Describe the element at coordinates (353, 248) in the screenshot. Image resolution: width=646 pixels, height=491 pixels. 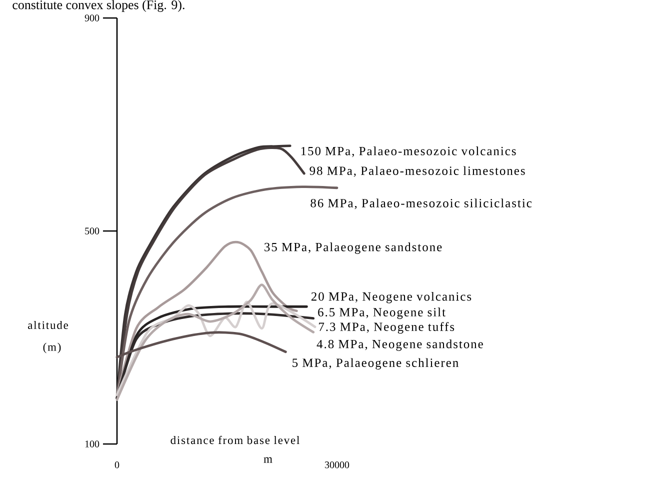
I see `series-label: 35 MPa, Palaeogene sandstone` at that location.